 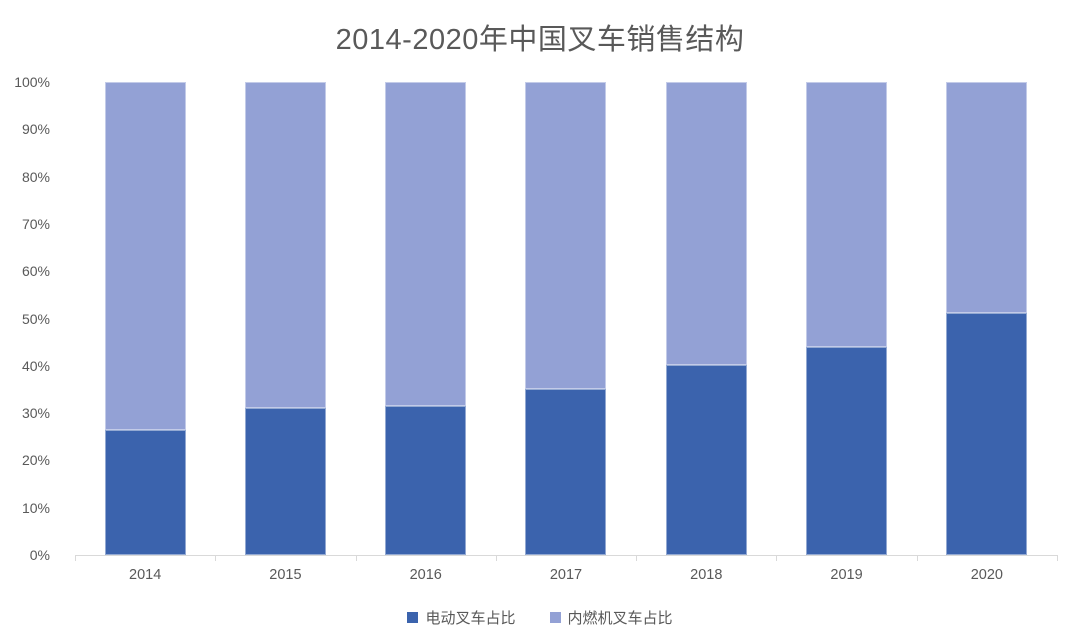 I want to click on legend-label: 内燃机叉车占比, so click(x=620, y=618).